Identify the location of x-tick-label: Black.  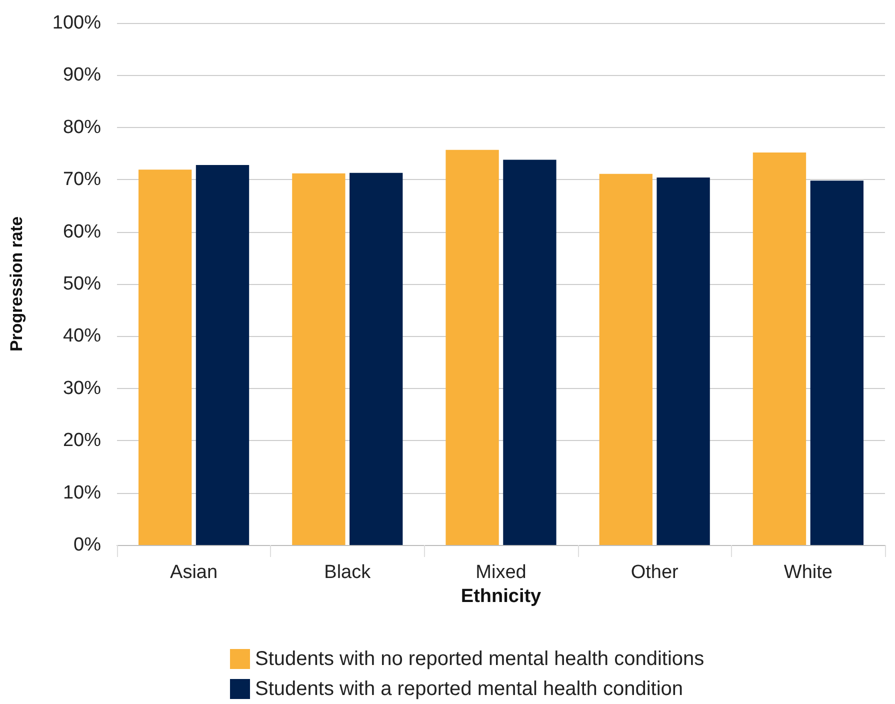
(348, 572).